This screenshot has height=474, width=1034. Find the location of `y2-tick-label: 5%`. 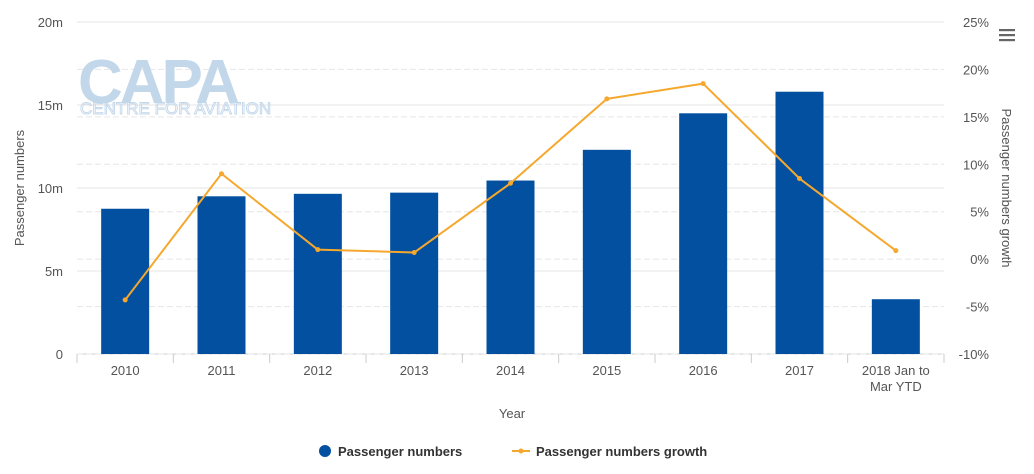

y2-tick-label: 5% is located at coordinates (979, 212).